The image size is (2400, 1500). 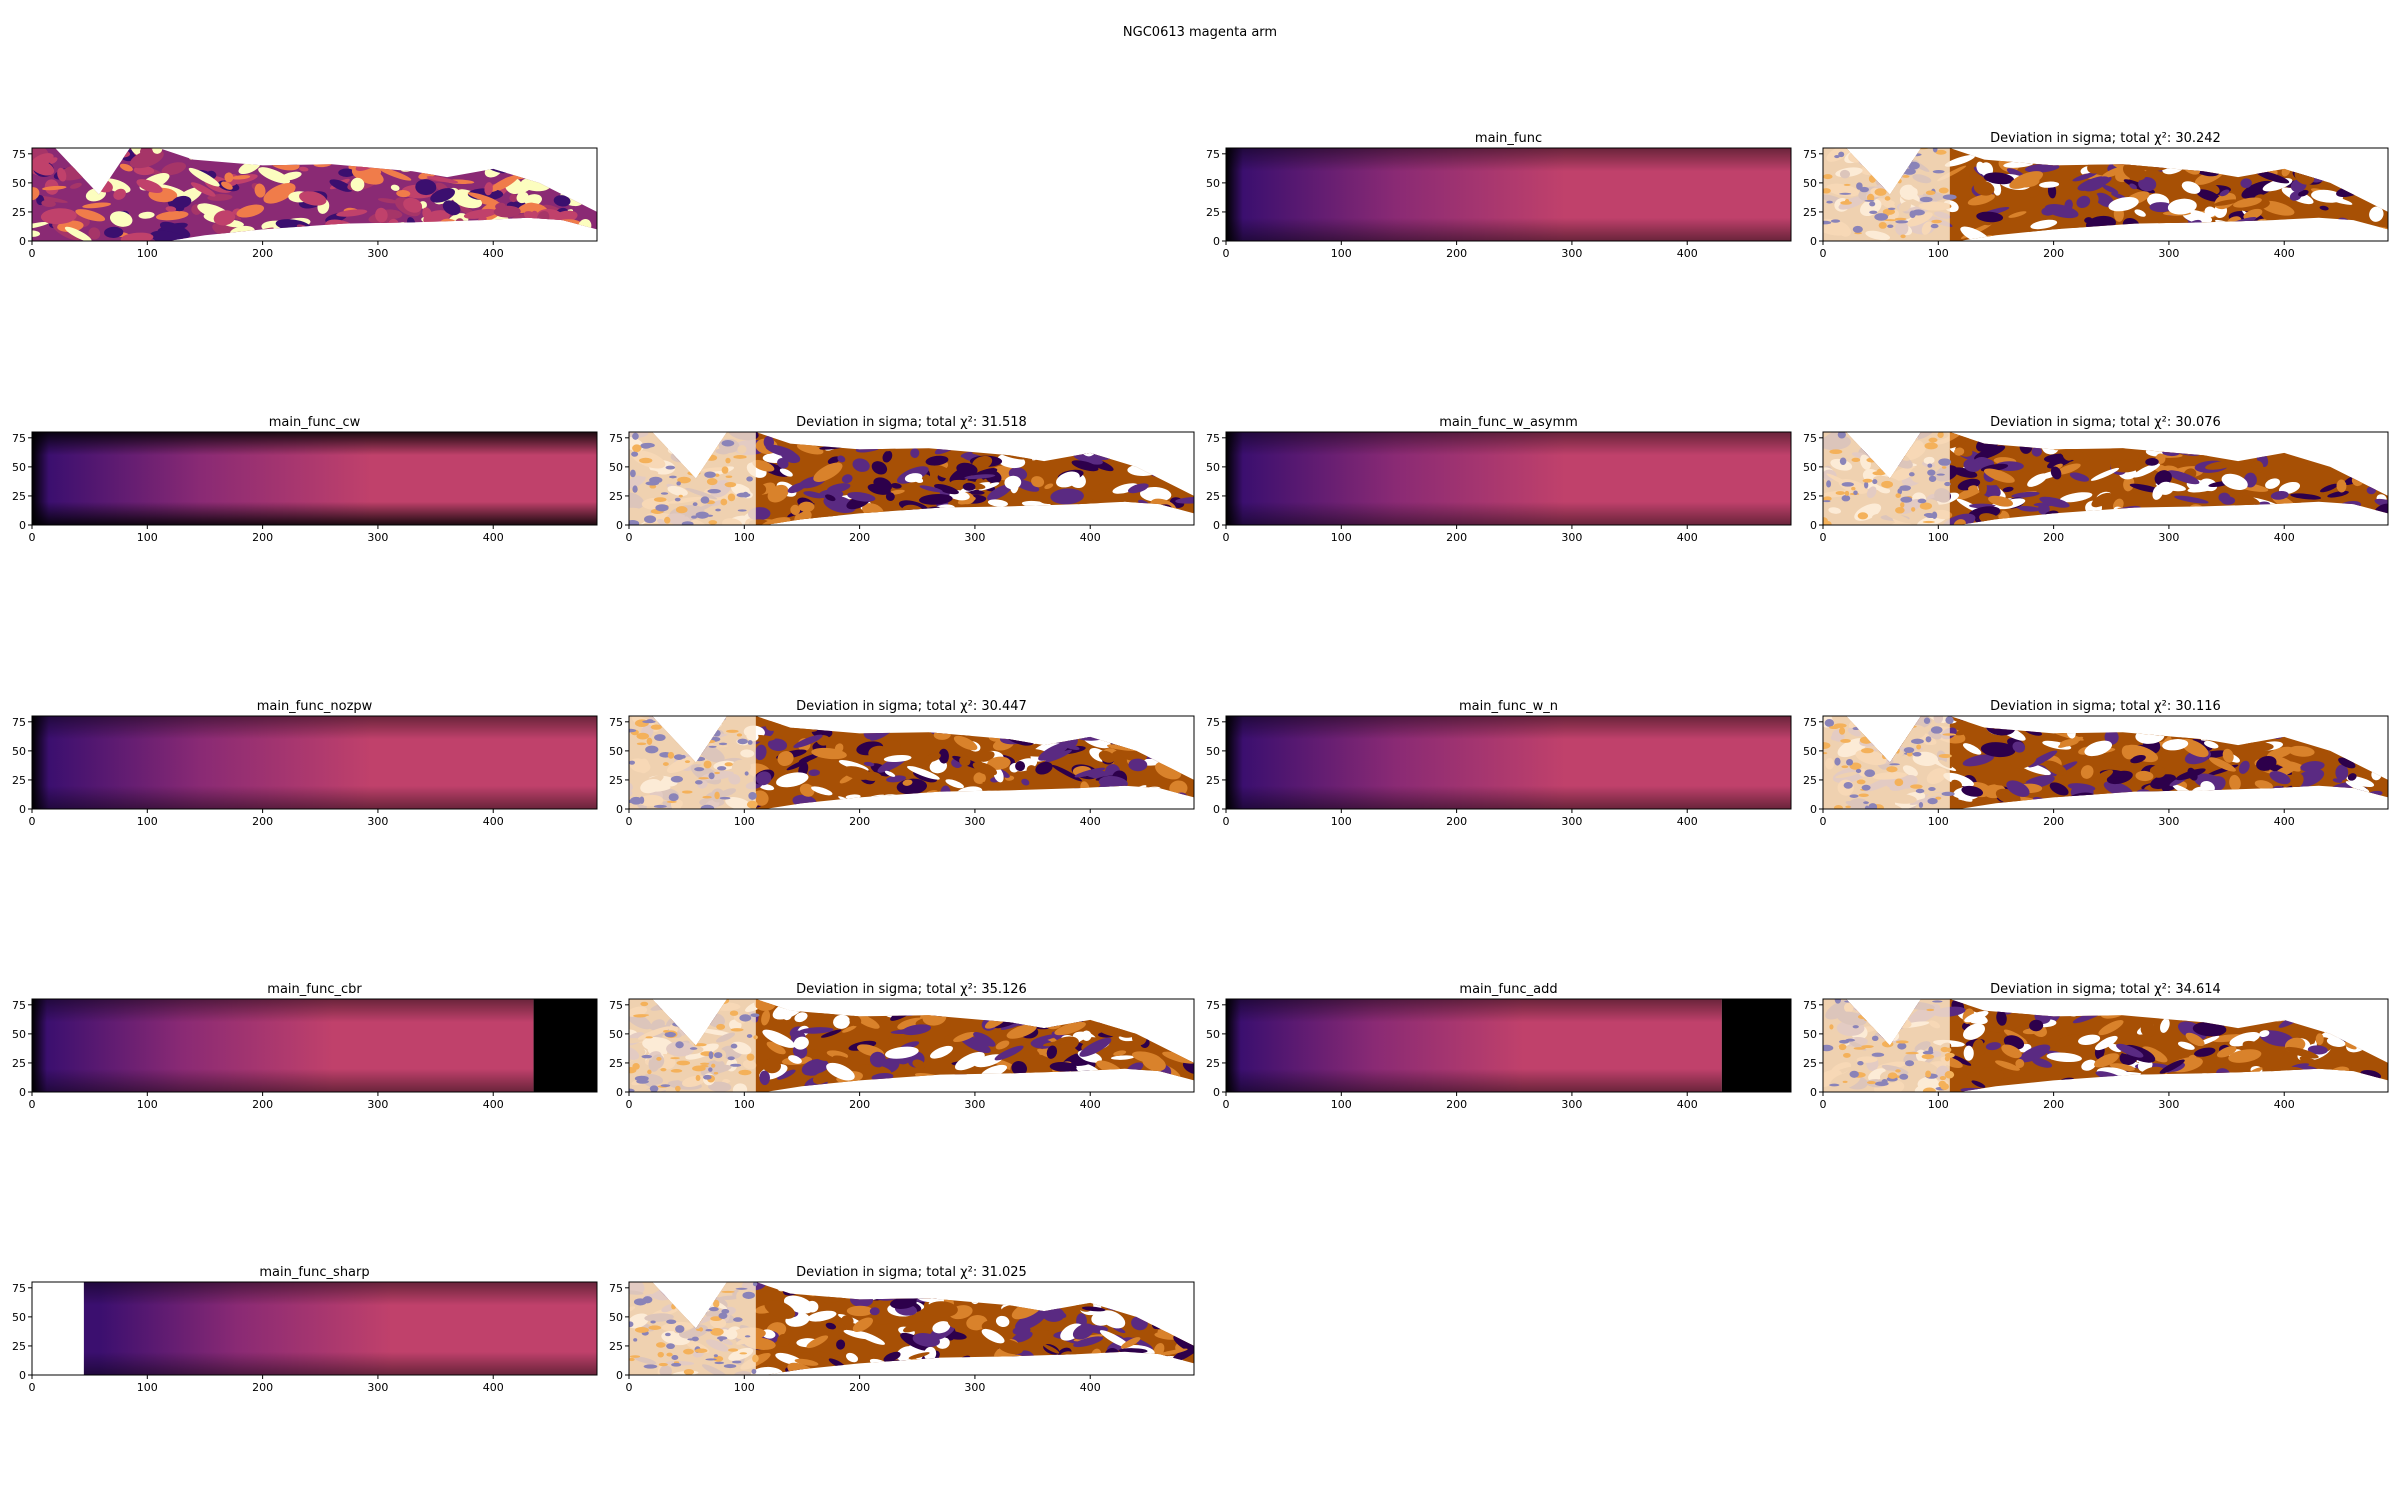 I want to click on panel-row4-col1-xtick-label: 100, so click(x=147, y=1104).